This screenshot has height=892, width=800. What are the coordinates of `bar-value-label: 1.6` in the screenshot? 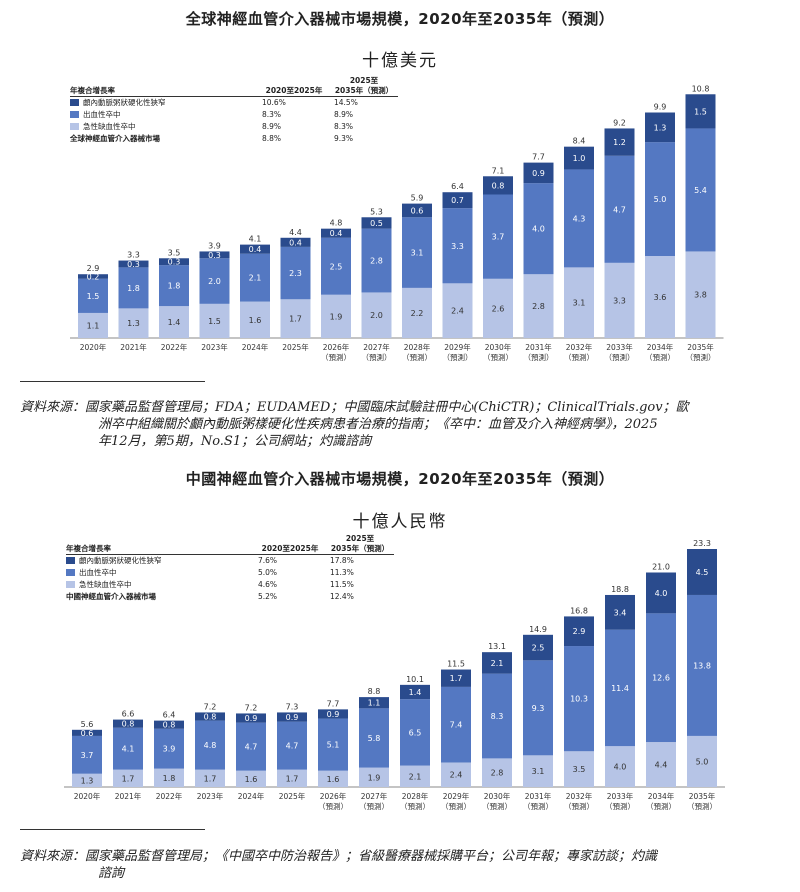 It's located at (333, 779).